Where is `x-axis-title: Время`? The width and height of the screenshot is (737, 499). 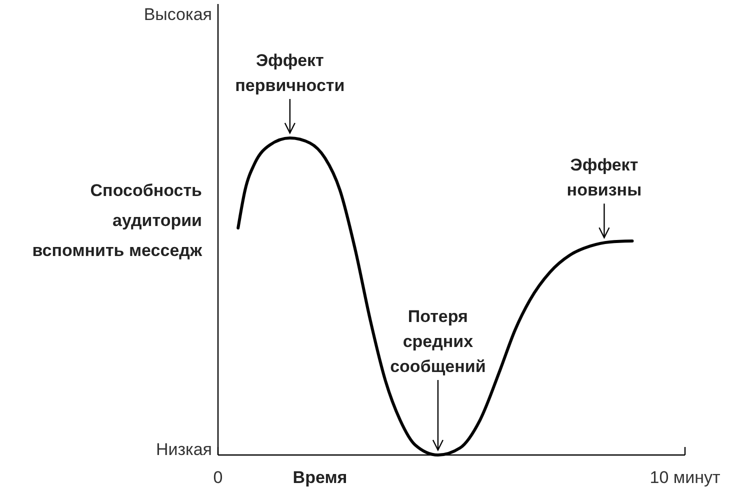 x-axis-title: Время is located at coordinates (320, 477).